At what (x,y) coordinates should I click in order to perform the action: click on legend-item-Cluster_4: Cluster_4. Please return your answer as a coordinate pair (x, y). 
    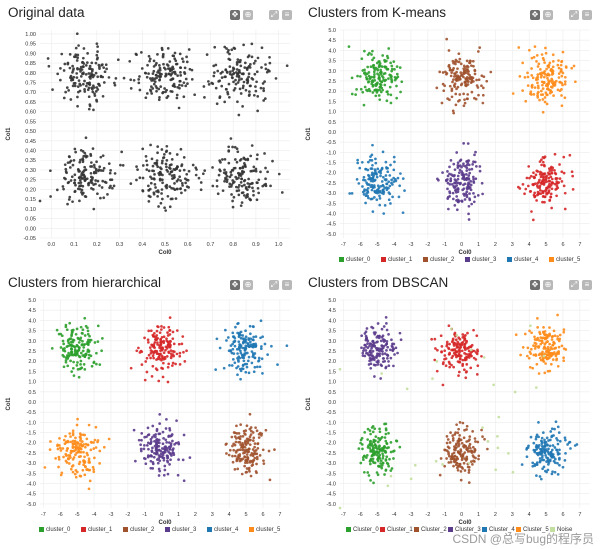
    Looking at the image, I should click on (498, 530).